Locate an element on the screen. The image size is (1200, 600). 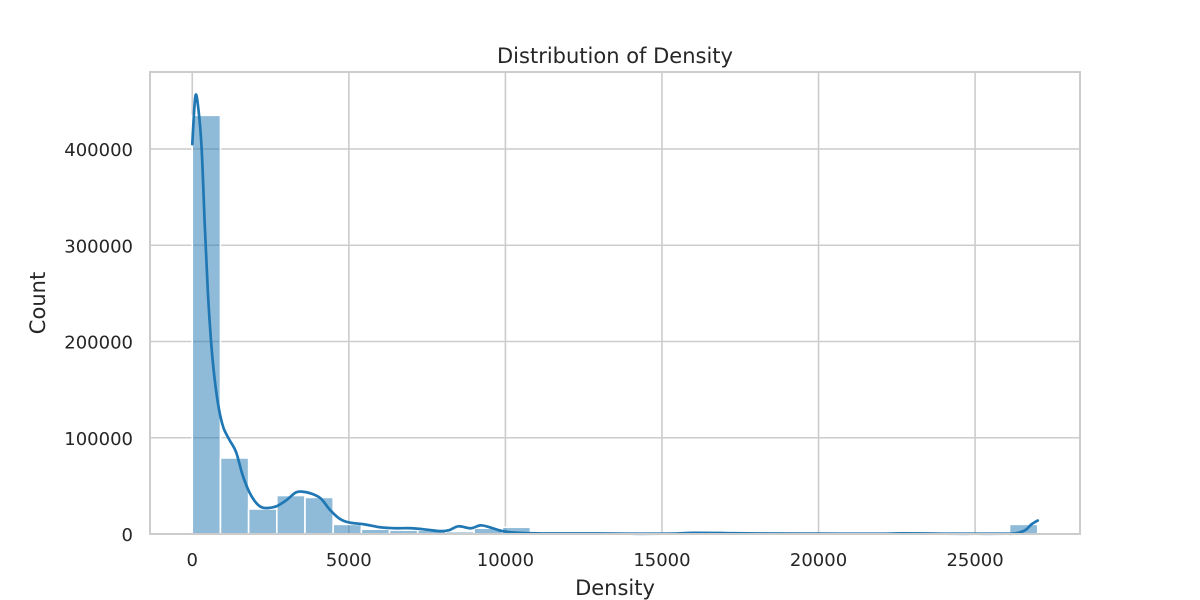
x-tick-label: 0 is located at coordinates (192, 560).